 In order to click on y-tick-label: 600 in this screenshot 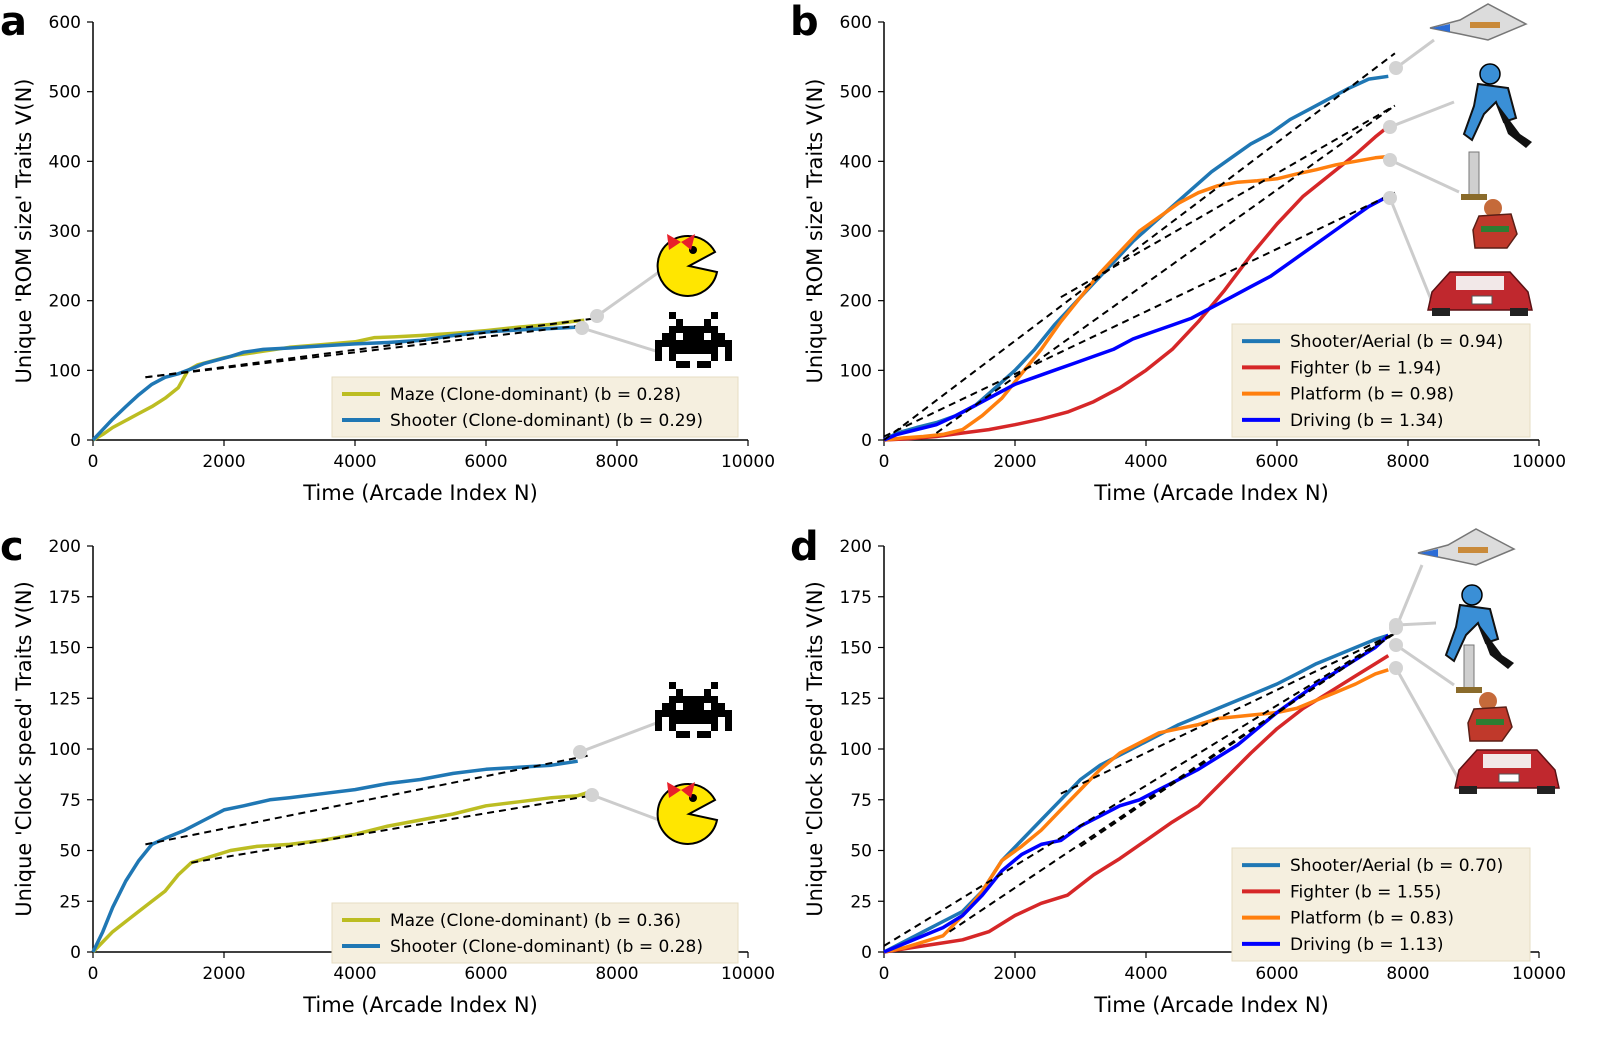, I will do `click(65, 23)`.